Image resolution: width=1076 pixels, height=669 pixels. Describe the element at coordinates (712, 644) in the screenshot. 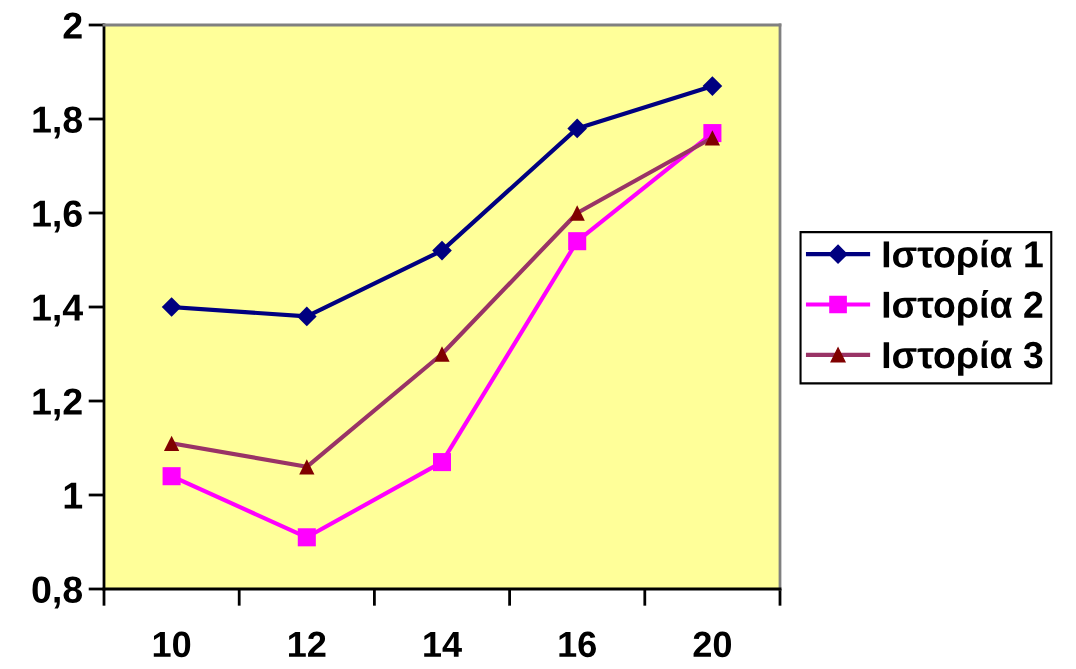

I see `x-tick-label: 20` at that location.